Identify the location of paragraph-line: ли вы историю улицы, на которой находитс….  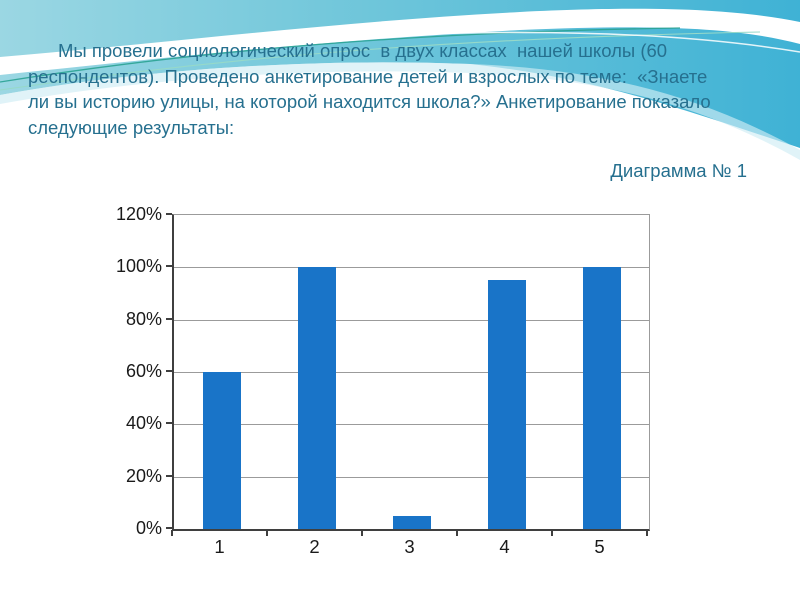
(369, 101).